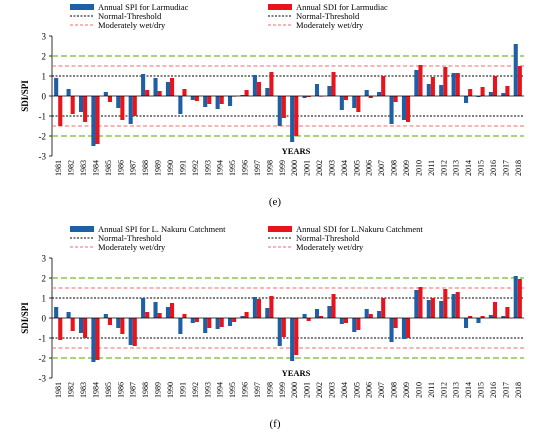 The height and width of the screenshot is (441, 550). What do you see at coordinates (95, 168) in the screenshot?
I see `x-tick-label: 1984` at bounding box center [95, 168].